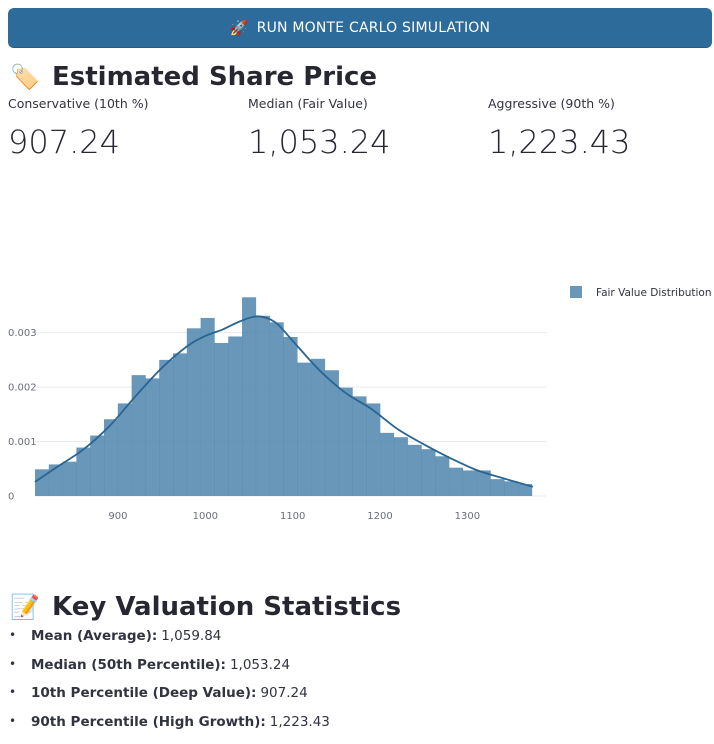  I want to click on list-item: • 10th Percentile (Deep Value): 907.24, so click(158, 693).